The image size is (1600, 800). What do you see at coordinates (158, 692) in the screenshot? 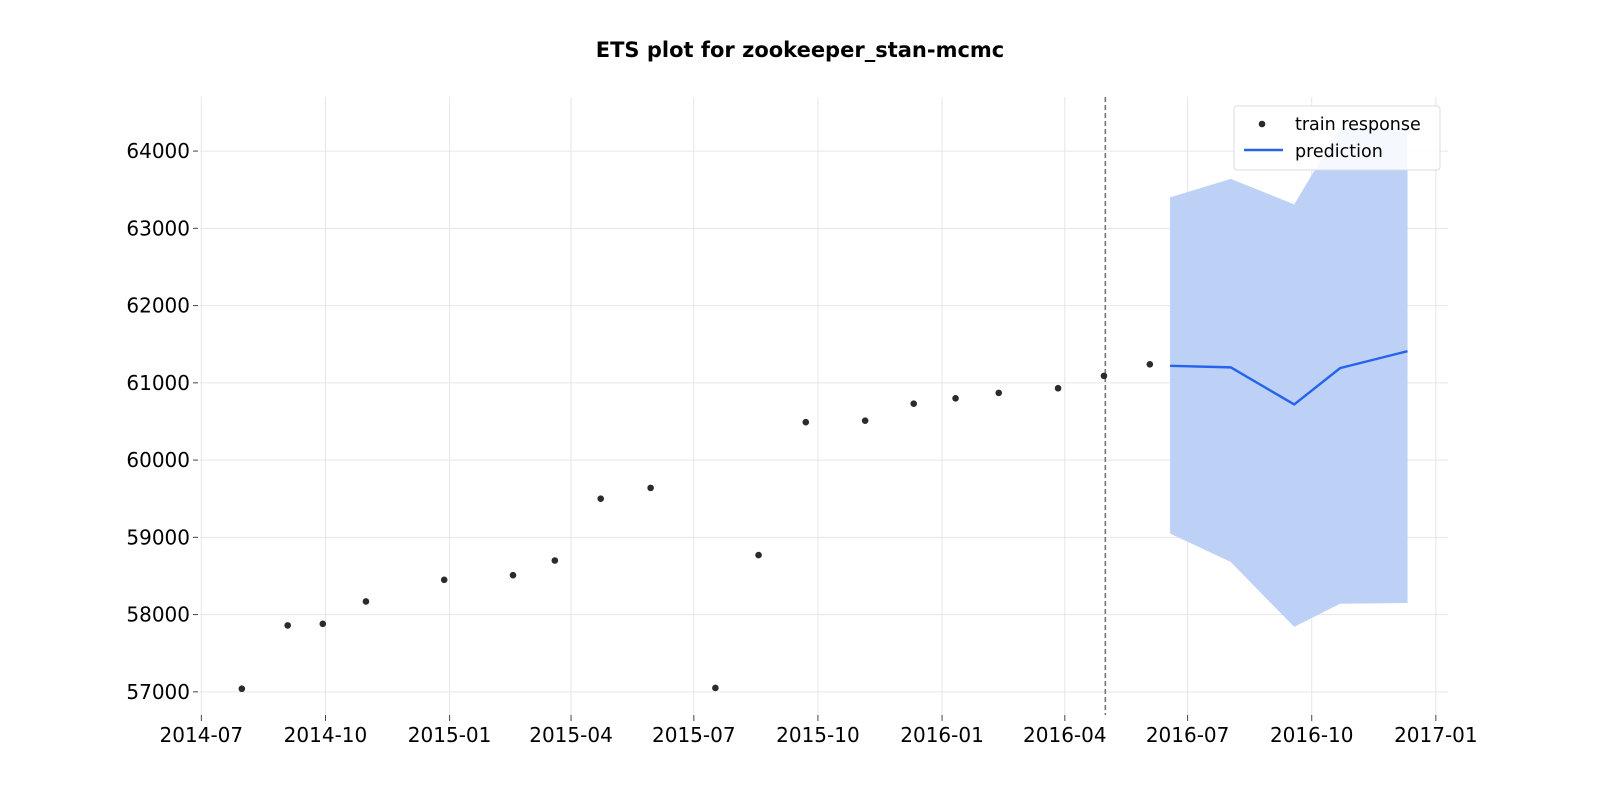
I see `y-tick-label: 57000` at bounding box center [158, 692].